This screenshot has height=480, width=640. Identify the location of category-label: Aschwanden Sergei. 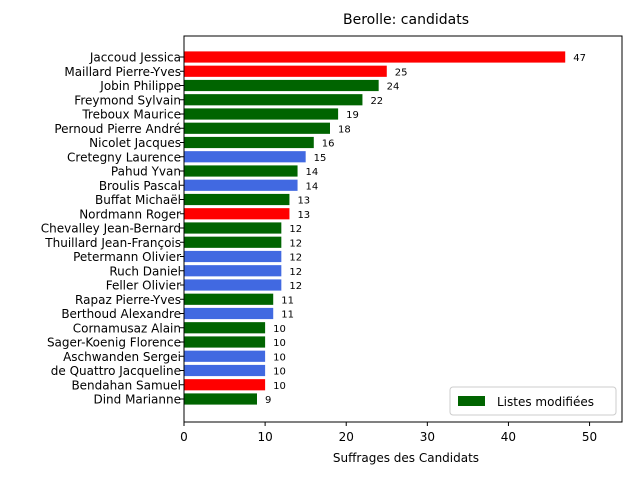
(122, 357).